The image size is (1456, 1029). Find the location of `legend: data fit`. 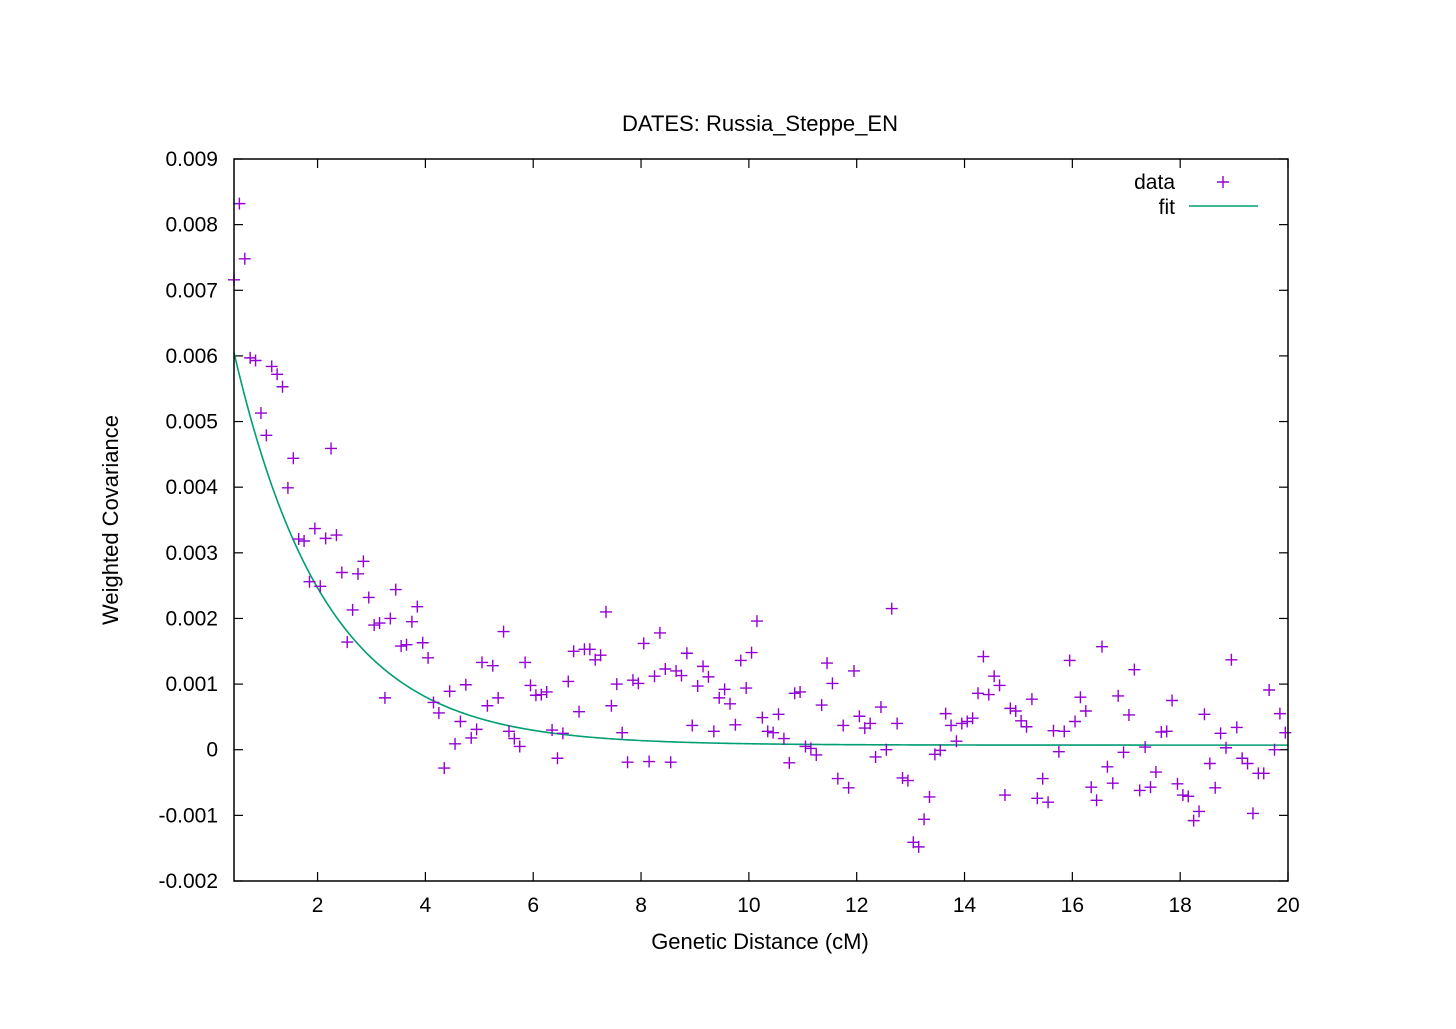

legend: data fit is located at coordinates (1196, 195).